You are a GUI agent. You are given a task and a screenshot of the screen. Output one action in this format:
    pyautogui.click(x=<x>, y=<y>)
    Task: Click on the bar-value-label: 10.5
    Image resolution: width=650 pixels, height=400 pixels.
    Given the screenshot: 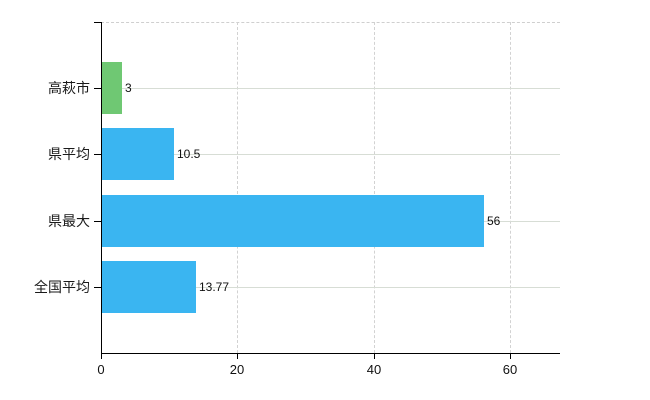 What is the action you would take?
    pyautogui.click(x=189, y=154)
    